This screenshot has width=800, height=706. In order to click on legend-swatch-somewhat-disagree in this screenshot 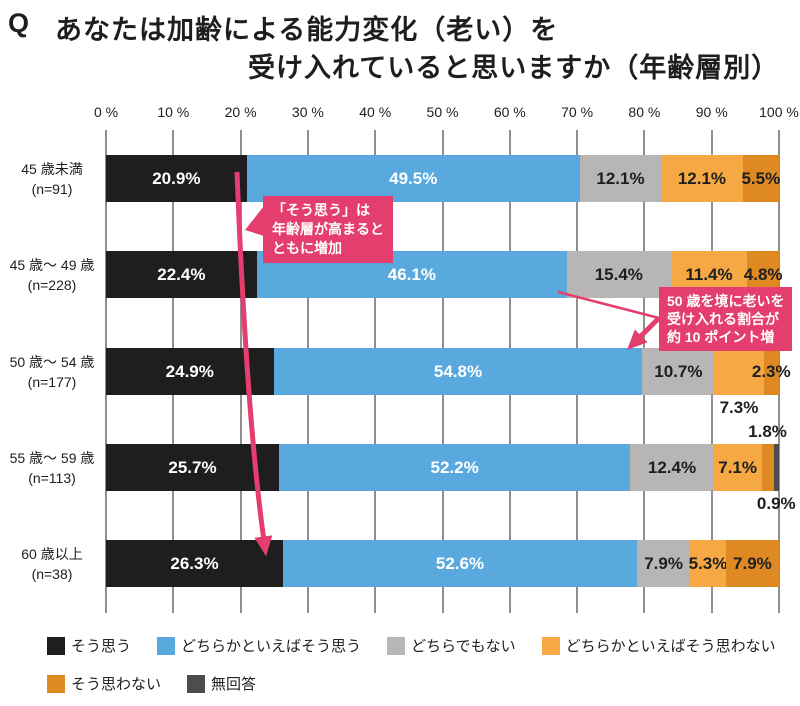, I will do `click(550, 645)`.